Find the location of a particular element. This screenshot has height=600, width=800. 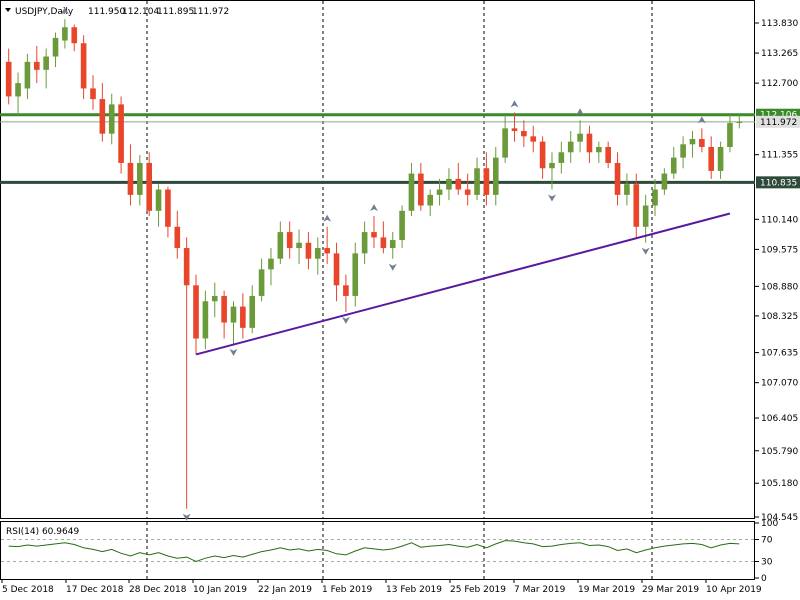

price-tick-label: 109.575 is located at coordinates (779, 250).